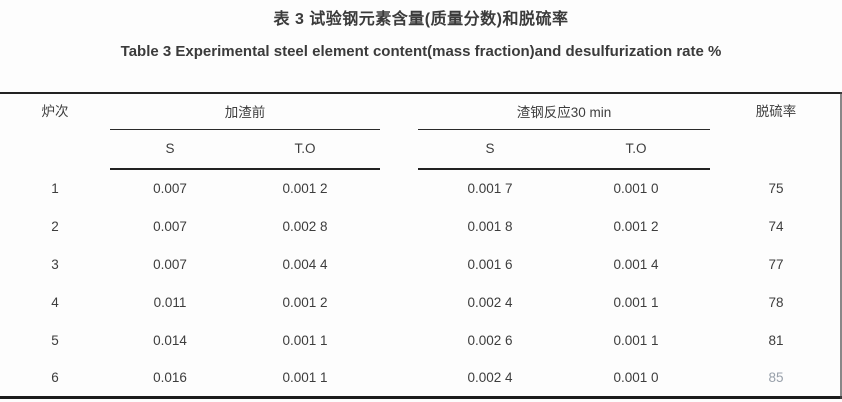 This screenshot has height=402, width=842. What do you see at coordinates (55, 111) in the screenshot?
I see `col-header-heat-label: 炉次` at bounding box center [55, 111].